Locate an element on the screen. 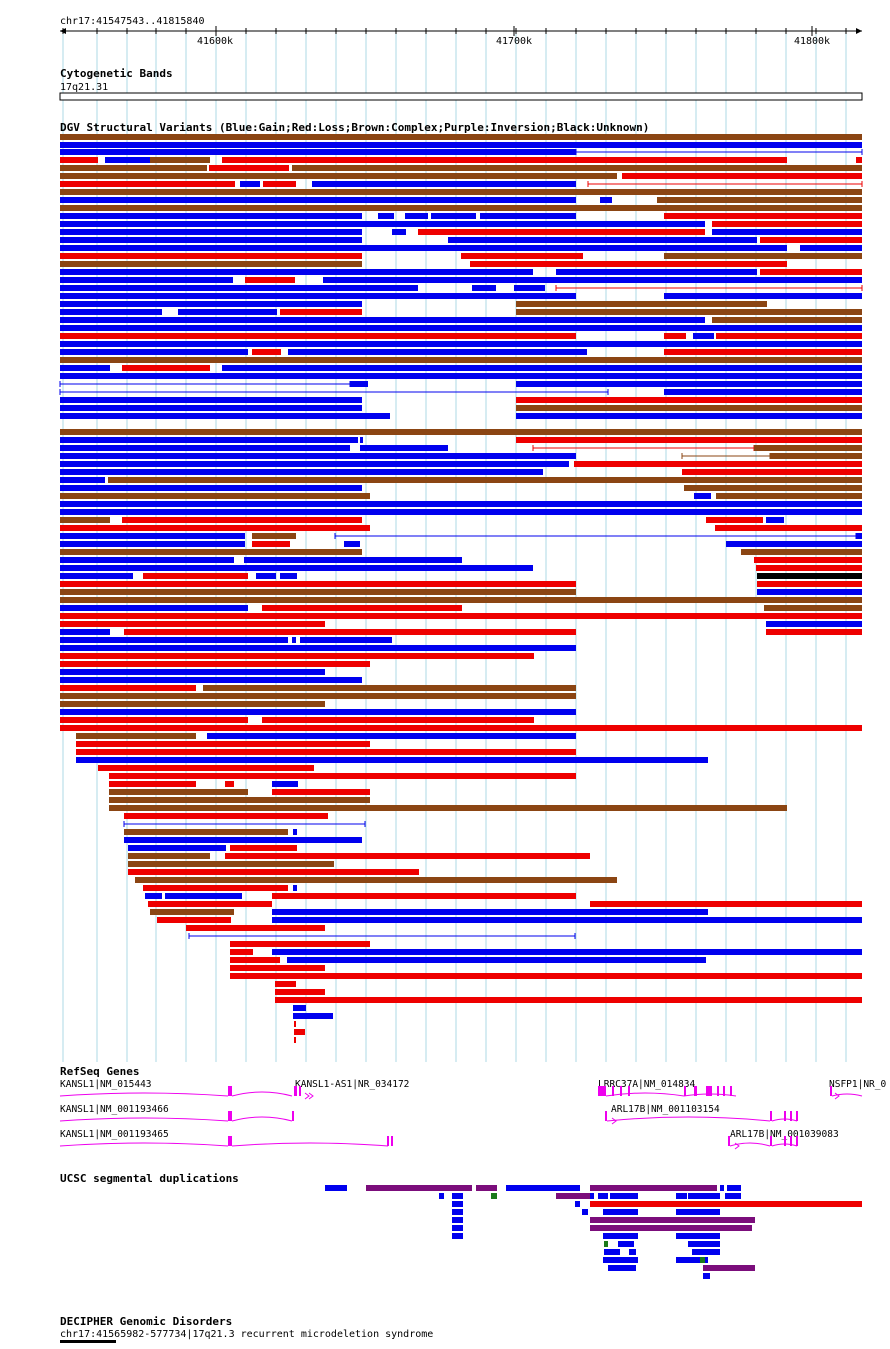 This screenshot has width=890, height=1349. decipher-feature-bar is located at coordinates (88, 1341).